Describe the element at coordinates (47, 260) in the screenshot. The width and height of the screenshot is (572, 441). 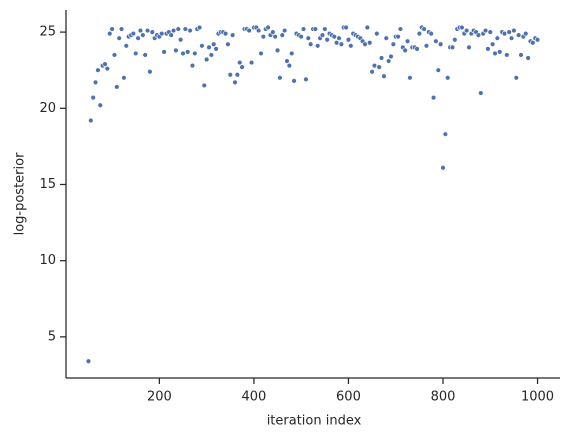
I see `y-tick-label: 10` at that location.